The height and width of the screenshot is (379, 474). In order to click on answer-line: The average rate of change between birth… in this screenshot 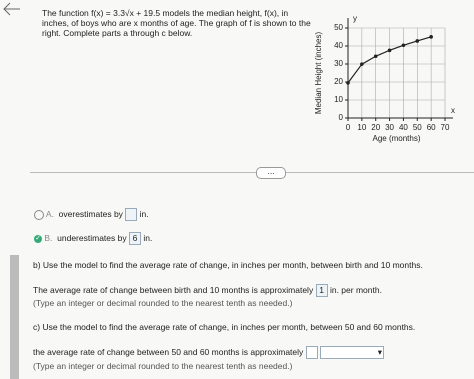, I will do `click(207, 290)`.